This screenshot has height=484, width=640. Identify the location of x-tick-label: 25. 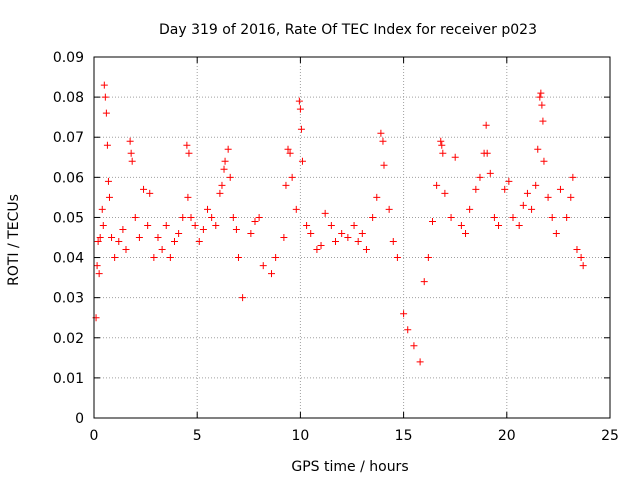
(610, 436).